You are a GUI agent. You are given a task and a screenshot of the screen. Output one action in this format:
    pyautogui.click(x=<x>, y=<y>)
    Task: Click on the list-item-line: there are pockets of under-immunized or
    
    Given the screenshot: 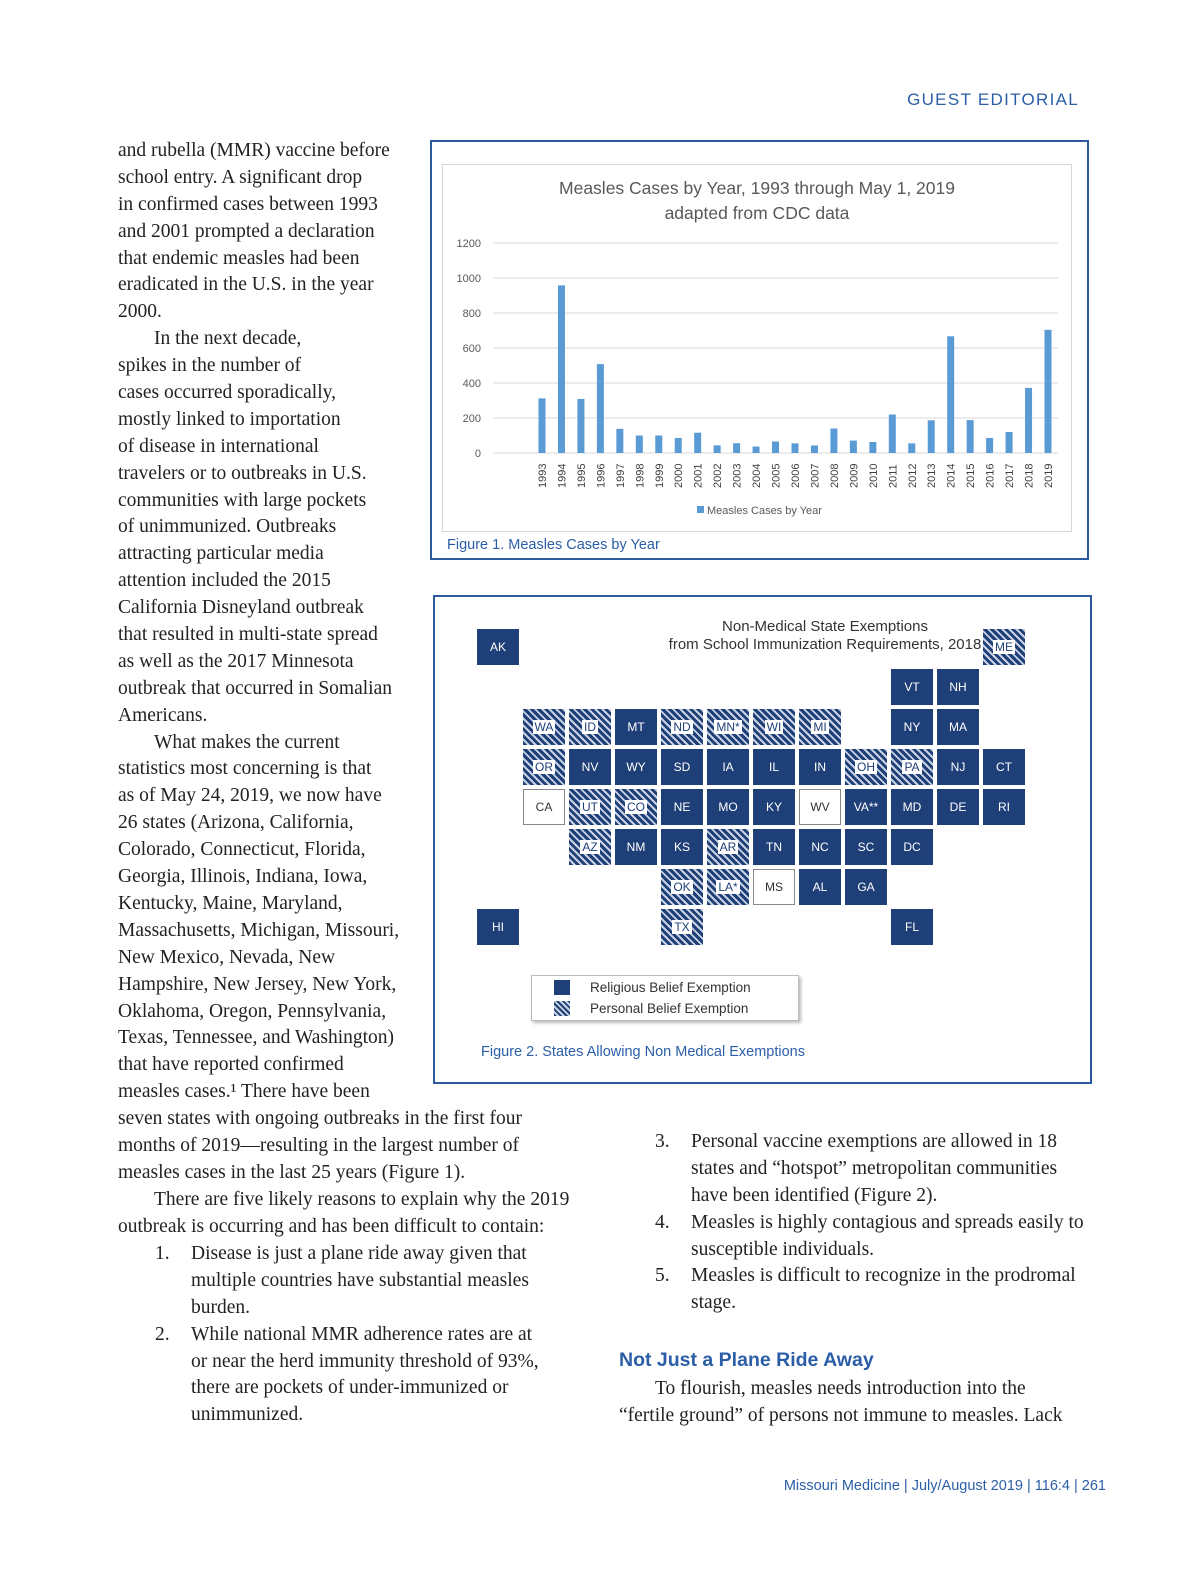 What is the action you would take?
    pyautogui.click(x=365, y=1388)
    